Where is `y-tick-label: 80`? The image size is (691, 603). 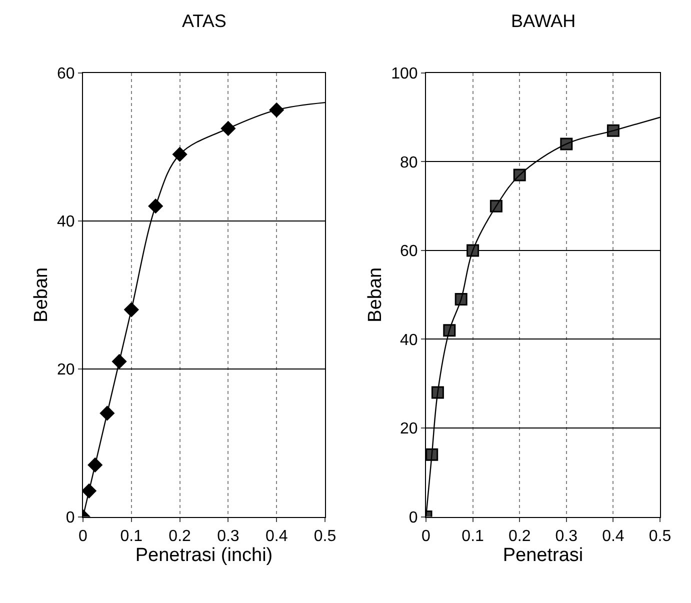
y-tick-label: 80 is located at coordinates (409, 163).